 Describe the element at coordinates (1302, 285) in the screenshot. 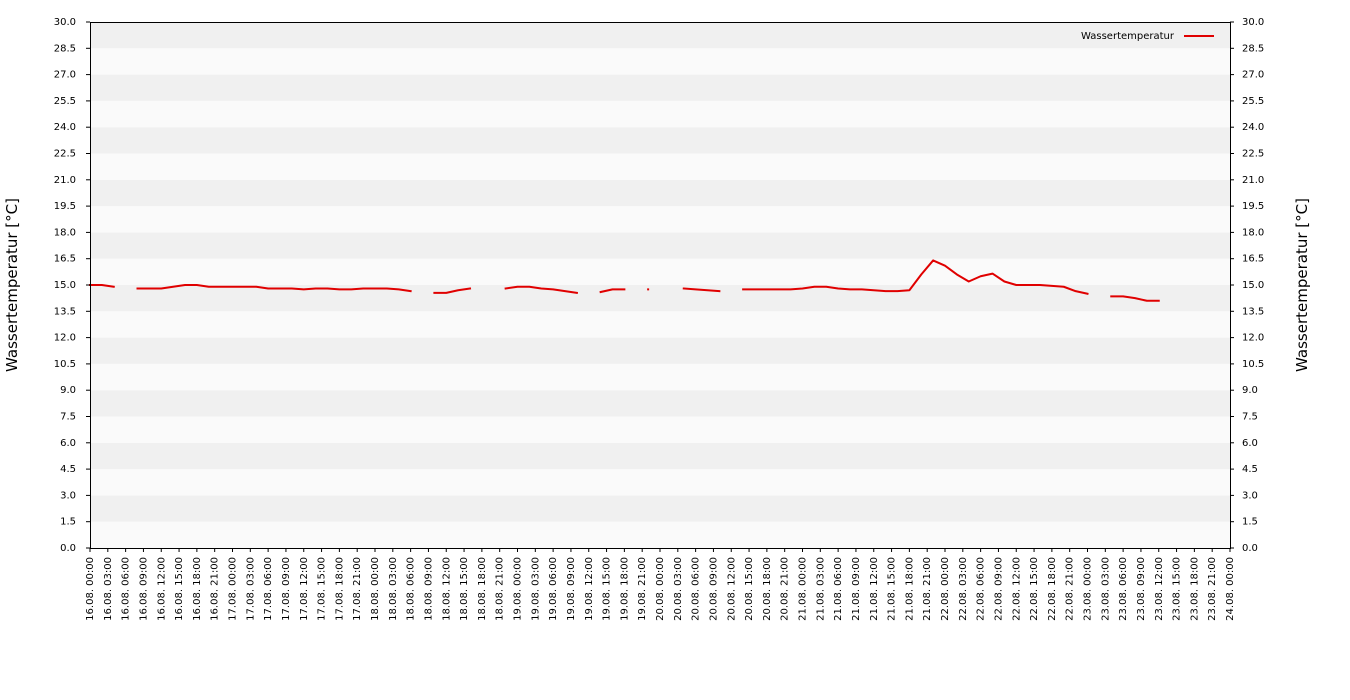

I see `y2-axis-title: Wassertemperatur [°C]` at that location.